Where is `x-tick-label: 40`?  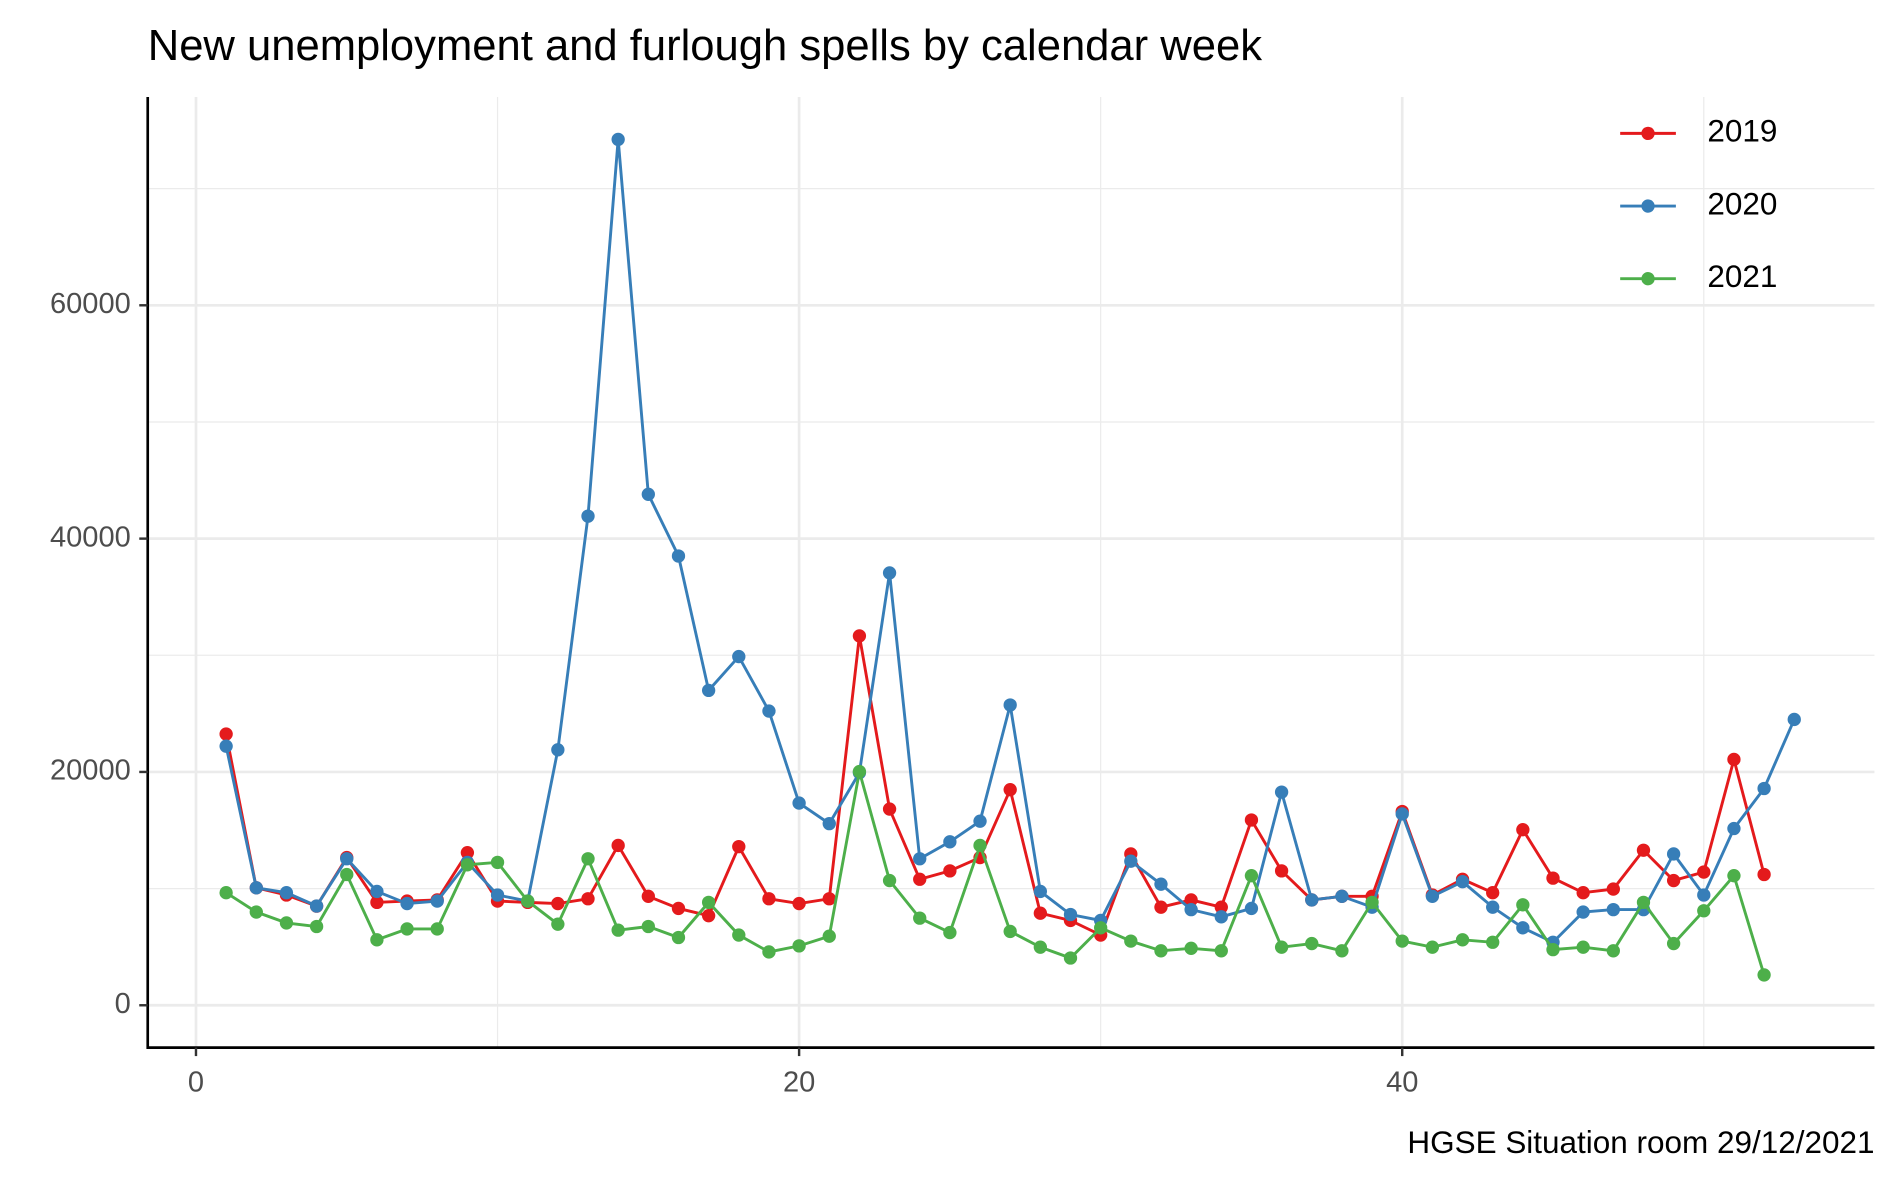 x-tick-label: 40 is located at coordinates (1402, 1083).